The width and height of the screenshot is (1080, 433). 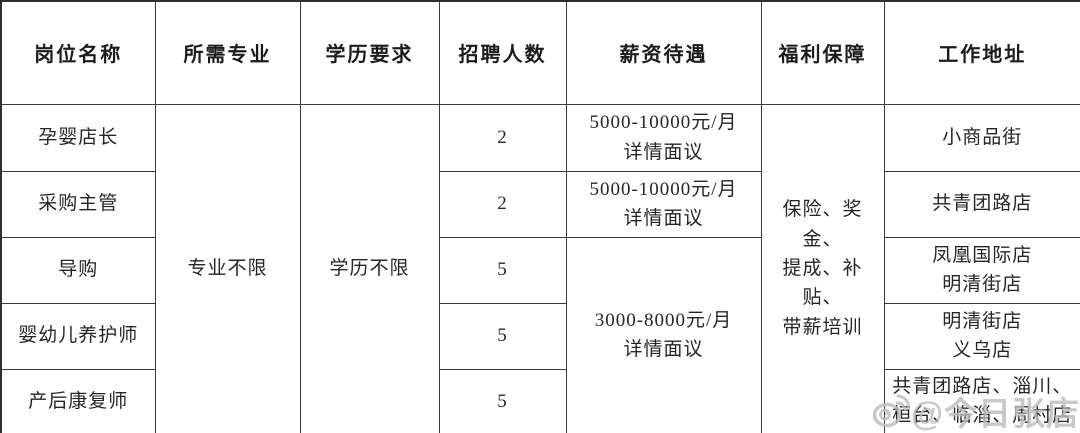 I want to click on cell-address-4: 明清街店 义乌店, so click(x=981, y=336).